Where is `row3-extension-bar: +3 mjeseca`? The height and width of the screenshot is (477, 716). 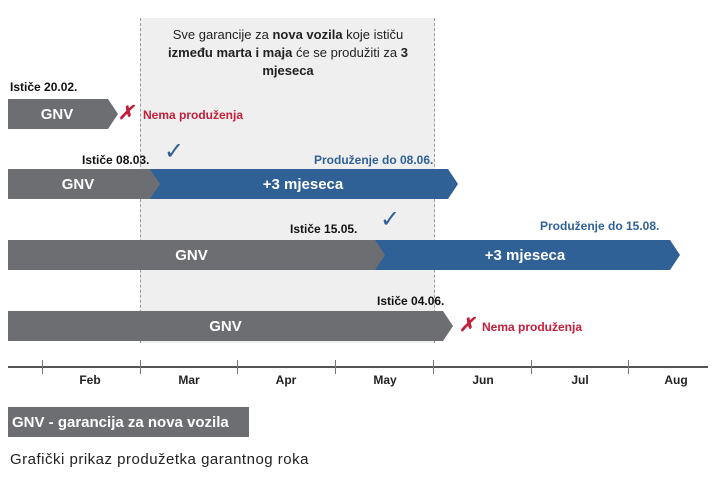 row3-extension-bar: +3 mjeseca is located at coordinates (525, 255).